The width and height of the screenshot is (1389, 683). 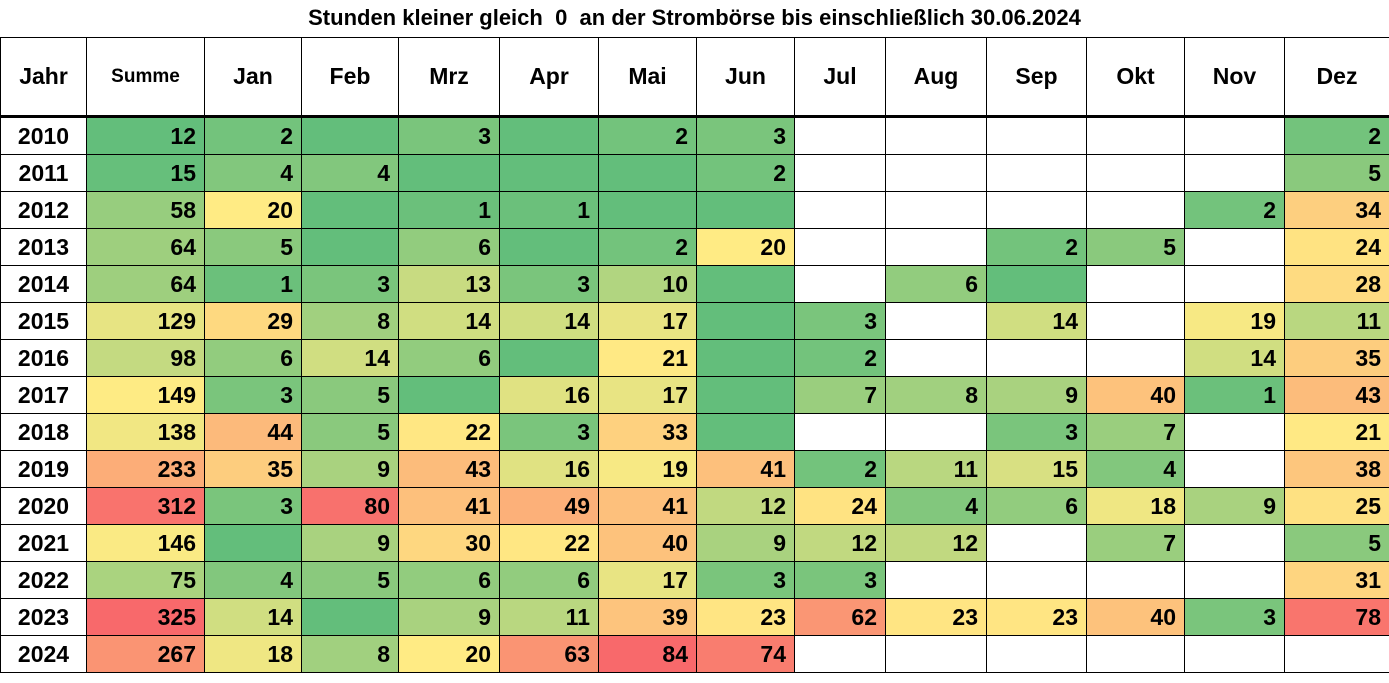 I want to click on month-cell: 44, so click(x=253, y=432).